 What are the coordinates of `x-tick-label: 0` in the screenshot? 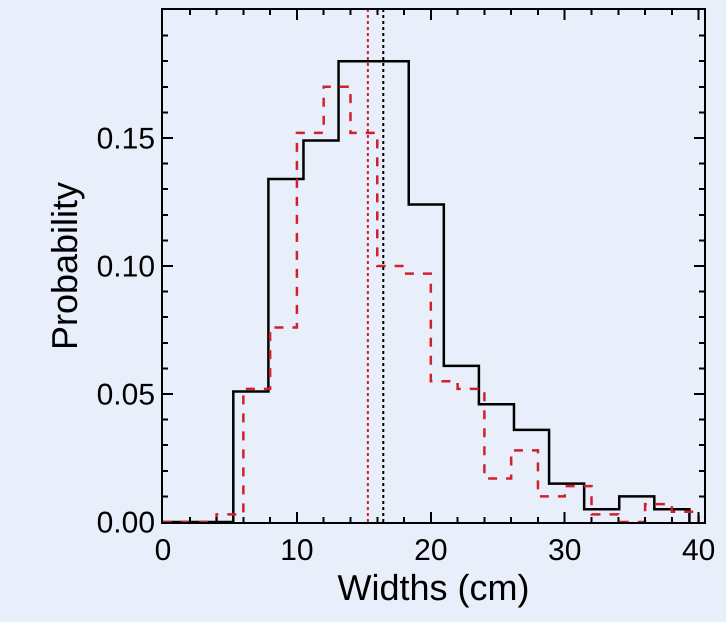 It's located at (163, 550).